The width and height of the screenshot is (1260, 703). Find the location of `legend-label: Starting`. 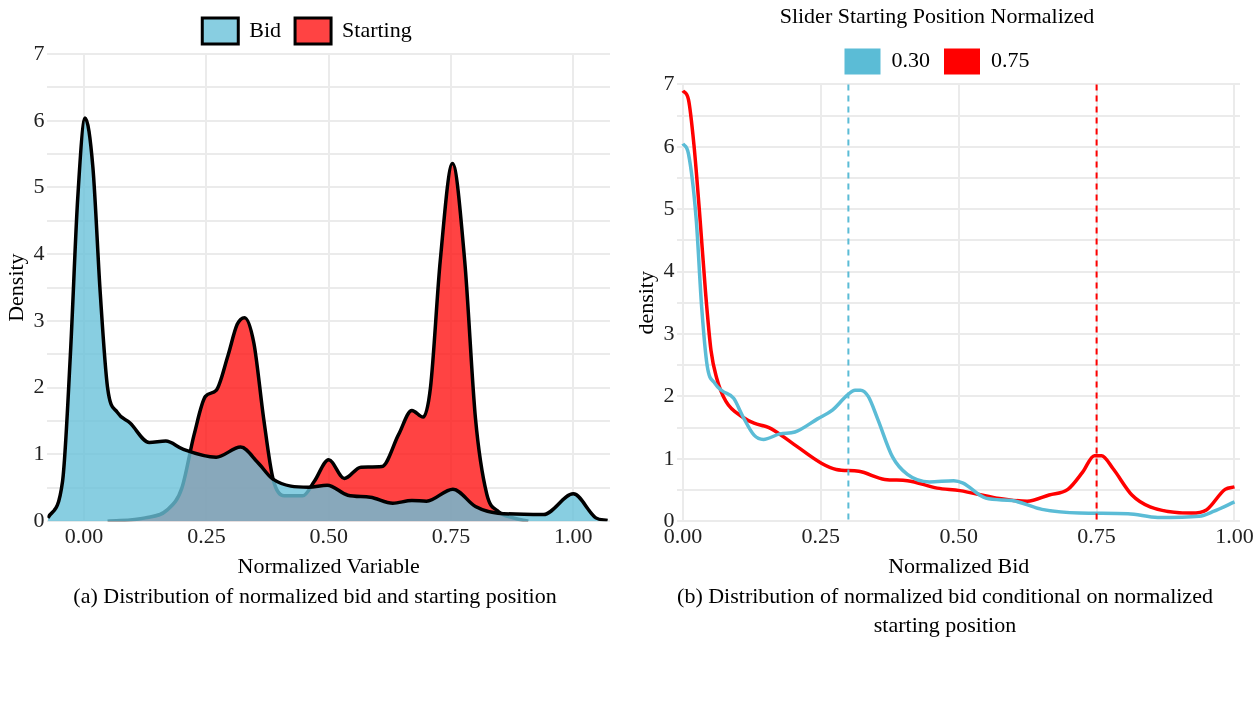

legend-label: Starting is located at coordinates (377, 29).